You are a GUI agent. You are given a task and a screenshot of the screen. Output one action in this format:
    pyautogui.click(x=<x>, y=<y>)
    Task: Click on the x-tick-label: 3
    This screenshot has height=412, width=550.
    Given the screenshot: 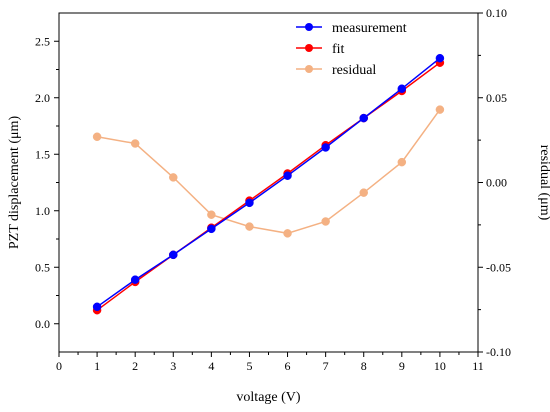 What is the action you would take?
    pyautogui.click(x=173, y=366)
    